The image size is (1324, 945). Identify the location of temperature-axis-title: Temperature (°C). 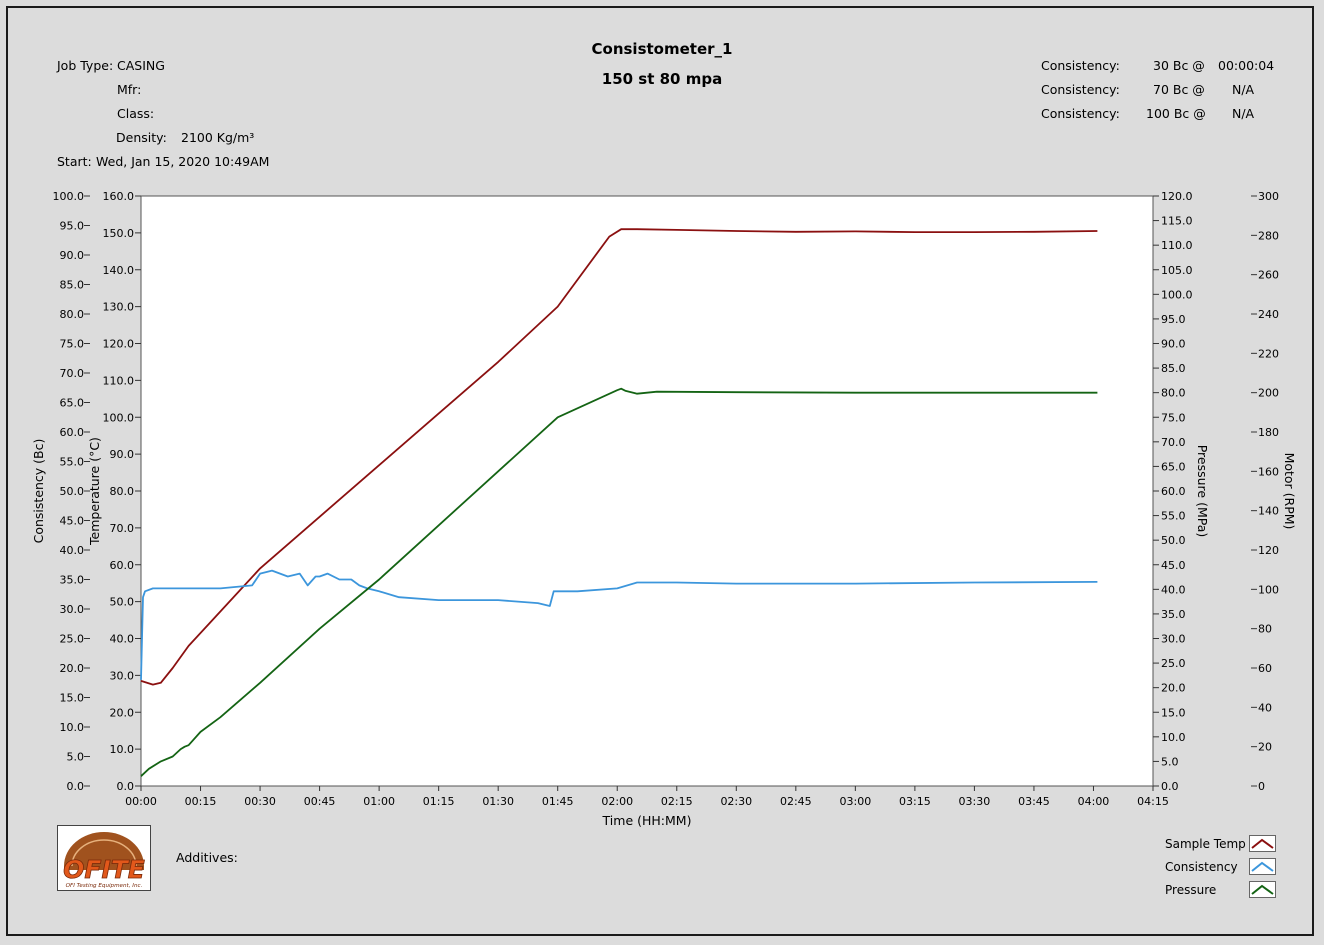
(94, 491).